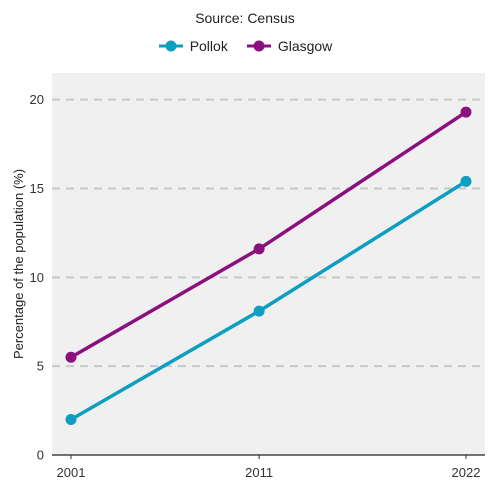  What do you see at coordinates (18, 264) in the screenshot?
I see `y-axis-title: Percentage of the population (%)` at bounding box center [18, 264].